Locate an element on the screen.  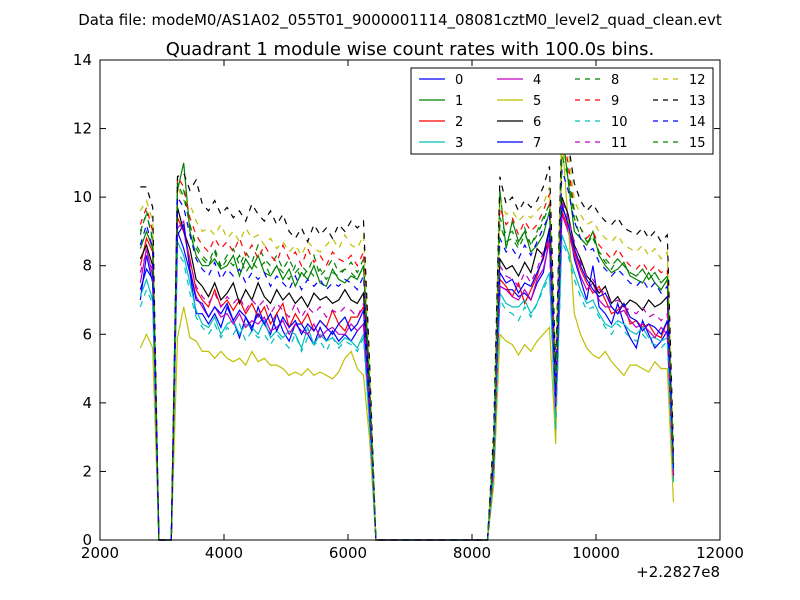
x-tick-label: 6000 is located at coordinates (348, 553).